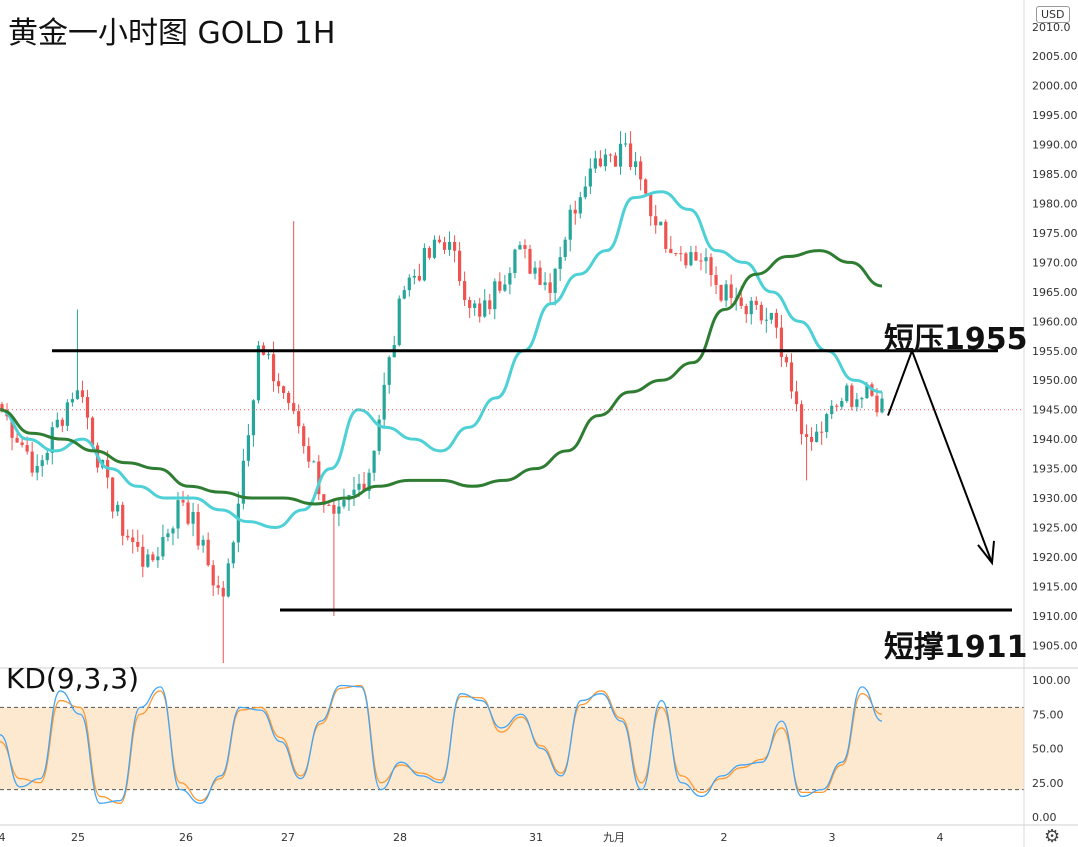  What do you see at coordinates (1048, 749) in the screenshot?
I see `kd-tick-label: 50.00` at bounding box center [1048, 749].